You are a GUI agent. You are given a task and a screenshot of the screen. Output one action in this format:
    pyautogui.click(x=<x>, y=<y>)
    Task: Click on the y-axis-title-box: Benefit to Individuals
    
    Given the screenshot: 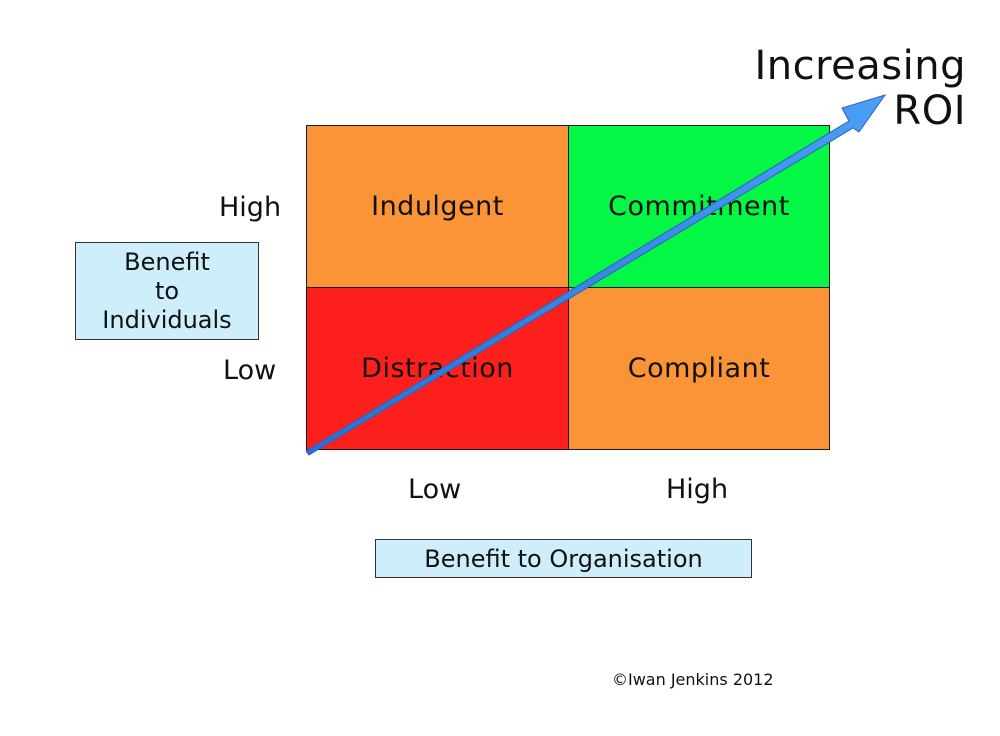 What is the action you would take?
    pyautogui.click(x=167, y=291)
    